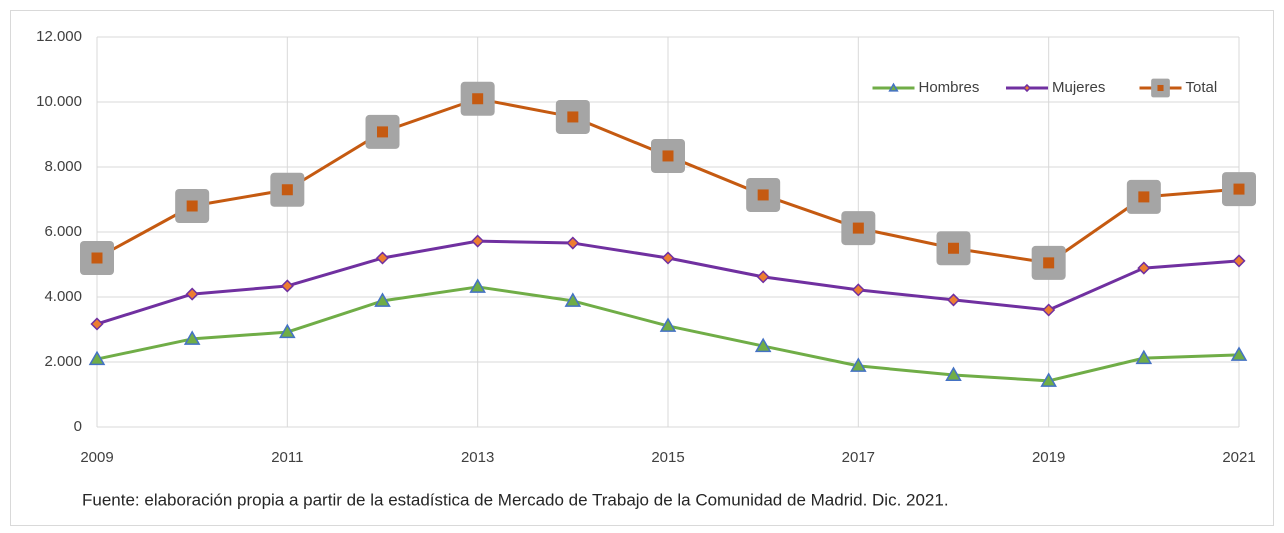 The width and height of the screenshot is (1284, 533). I want to click on x-tick-label: 2009, so click(96, 457).